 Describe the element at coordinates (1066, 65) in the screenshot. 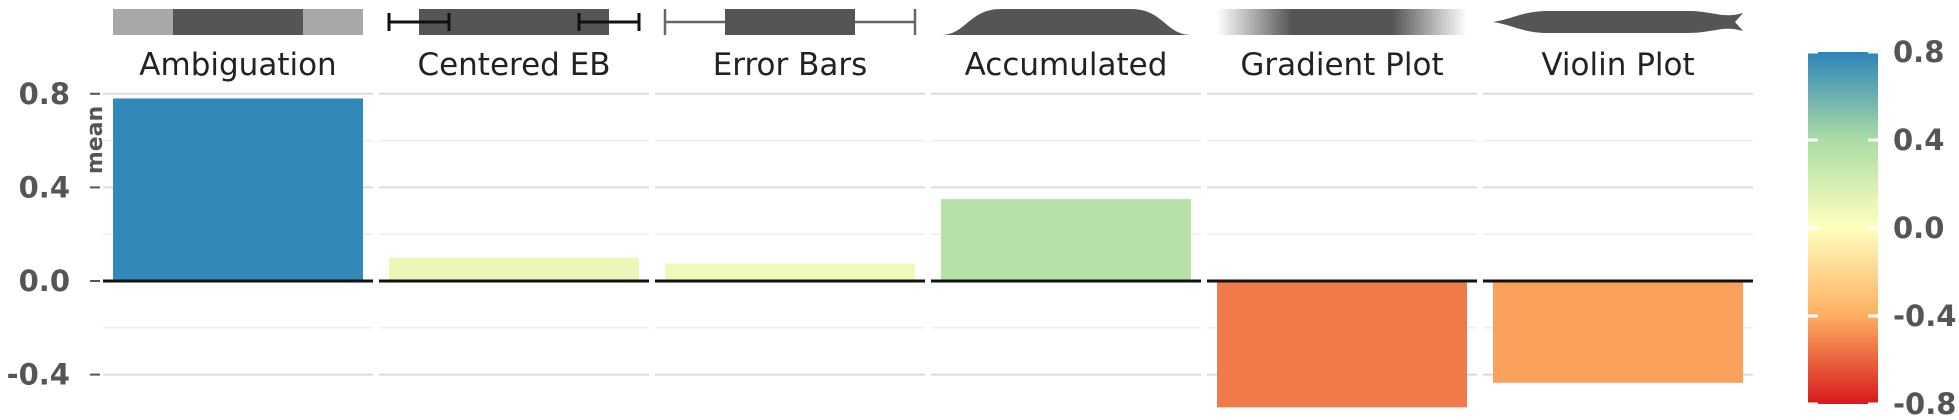

I see `panel-title: Accumulated` at that location.